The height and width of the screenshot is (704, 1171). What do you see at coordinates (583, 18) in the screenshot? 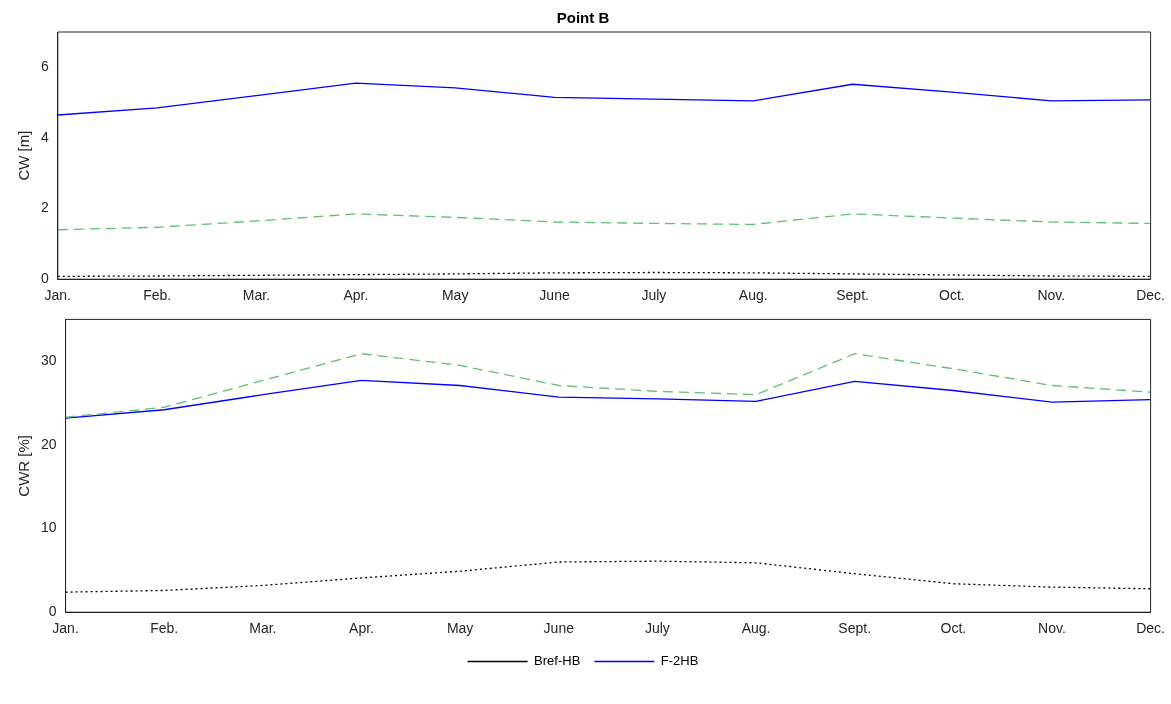
I see `chart-title: Point B` at bounding box center [583, 18].